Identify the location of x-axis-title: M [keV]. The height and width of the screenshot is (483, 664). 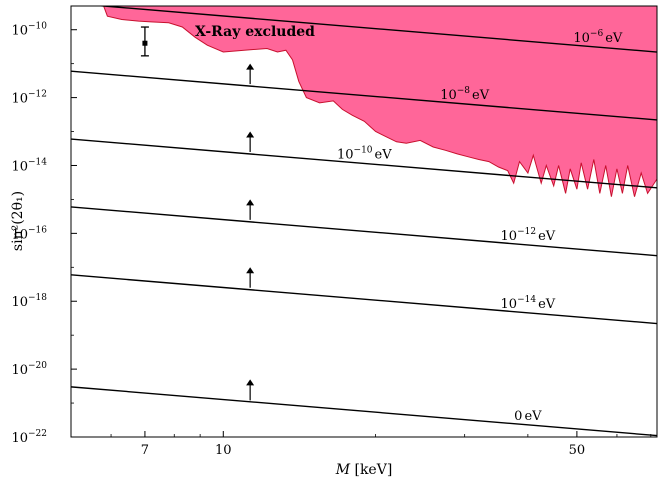
(364, 470).